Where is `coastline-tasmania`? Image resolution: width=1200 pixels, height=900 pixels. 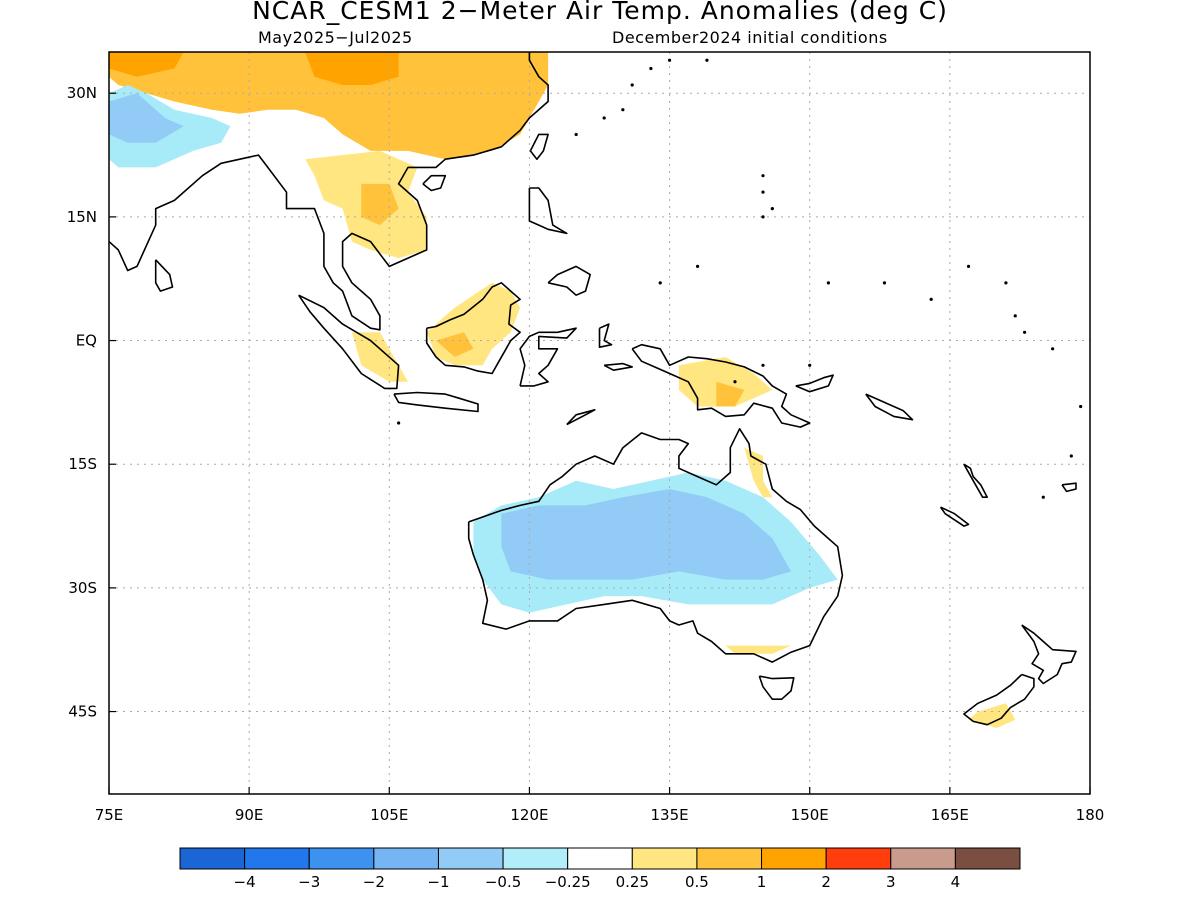 coastline-tasmania is located at coordinates (776, 688).